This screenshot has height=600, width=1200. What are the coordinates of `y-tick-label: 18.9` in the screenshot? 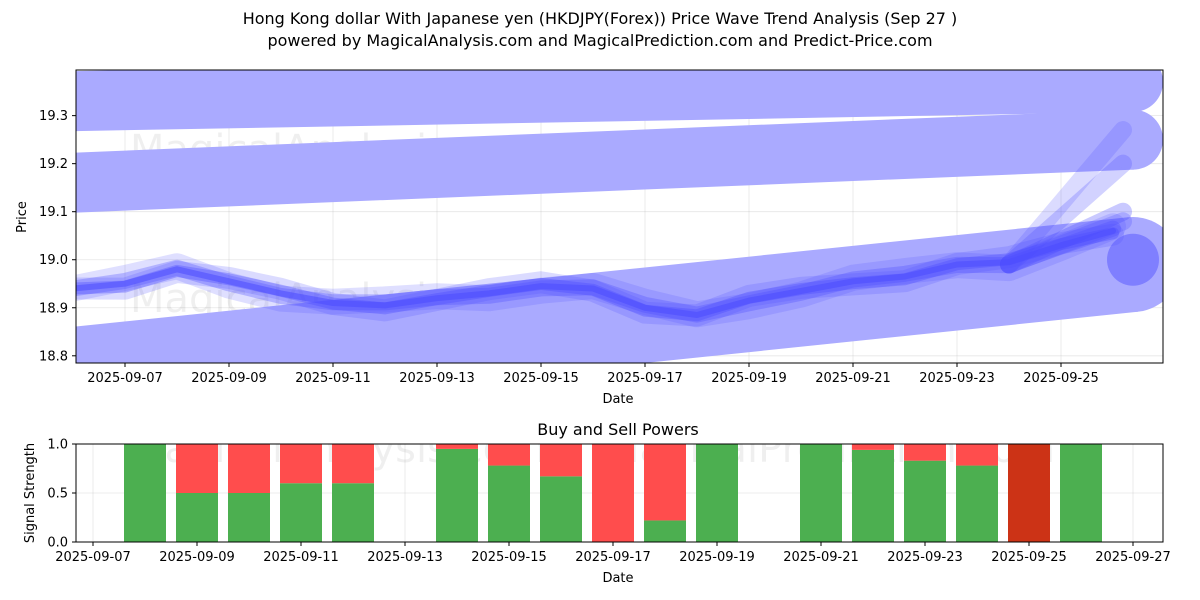 It's located at (53, 308).